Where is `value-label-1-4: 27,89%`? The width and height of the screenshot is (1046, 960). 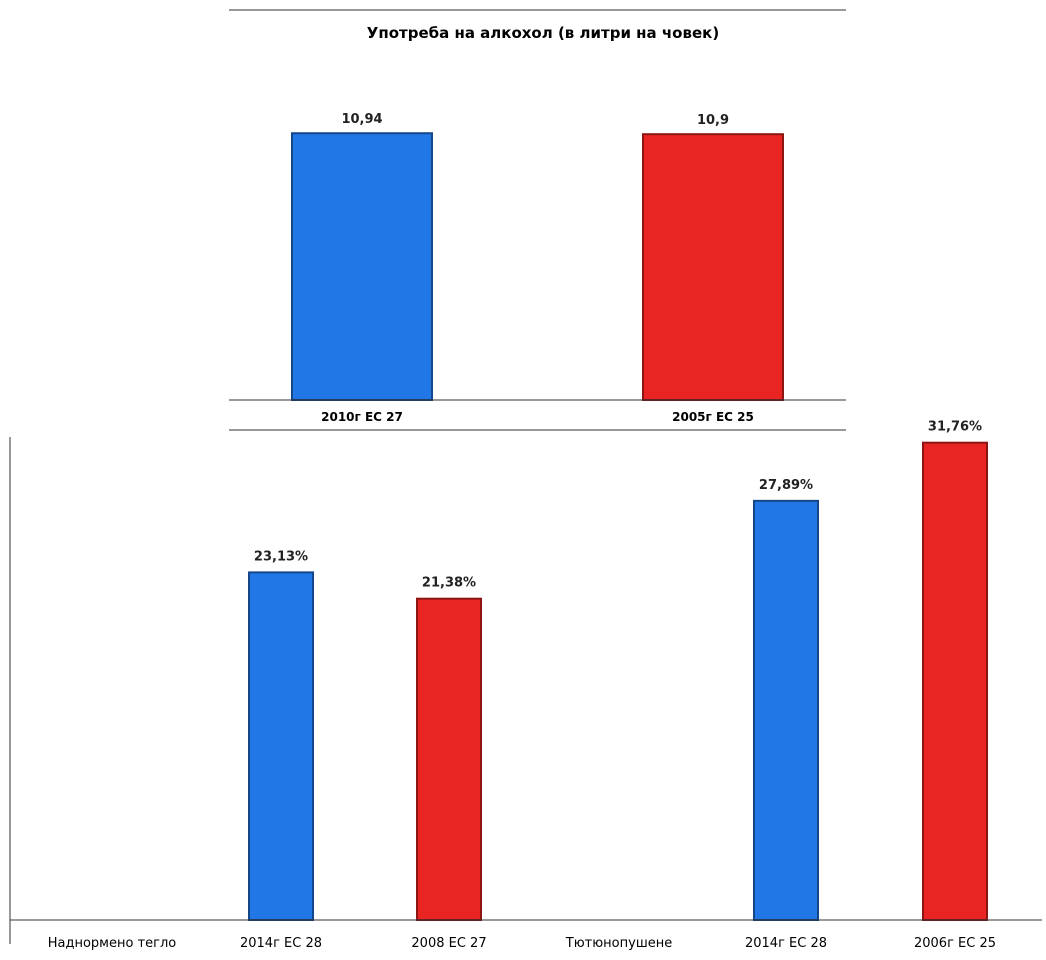
value-label-1-4: 27,89% is located at coordinates (786, 485).